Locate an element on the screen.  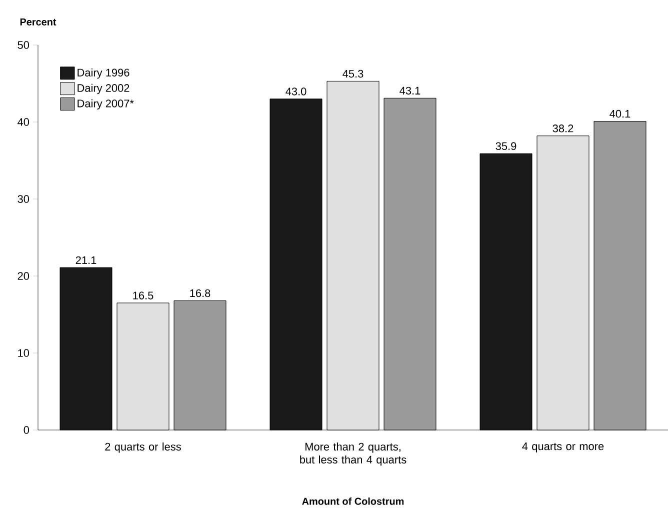
data-label: 43.0 is located at coordinates (296, 92).